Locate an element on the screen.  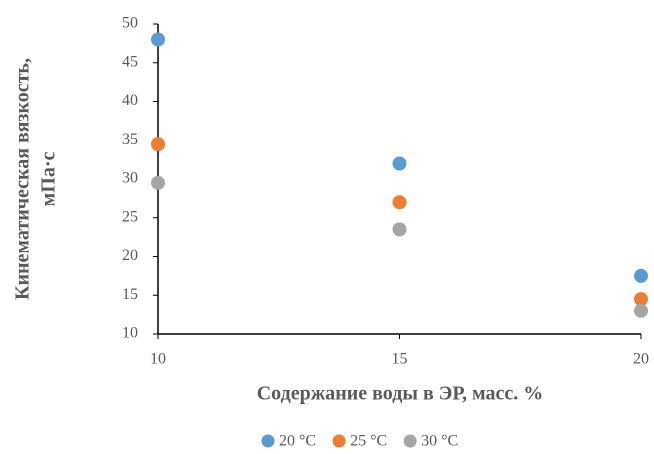
y-tick-label: 10 is located at coordinates (130, 333).